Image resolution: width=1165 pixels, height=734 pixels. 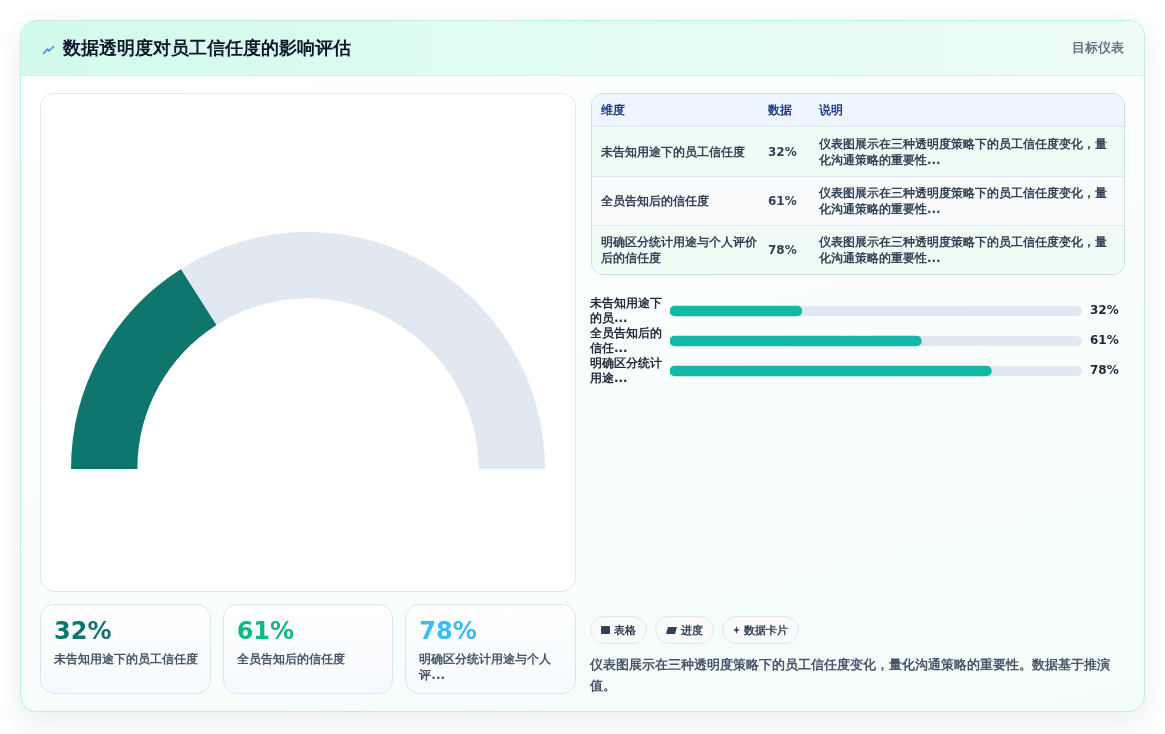 What do you see at coordinates (1098, 47) in the screenshot?
I see `text: 目标仪表` at bounding box center [1098, 47].